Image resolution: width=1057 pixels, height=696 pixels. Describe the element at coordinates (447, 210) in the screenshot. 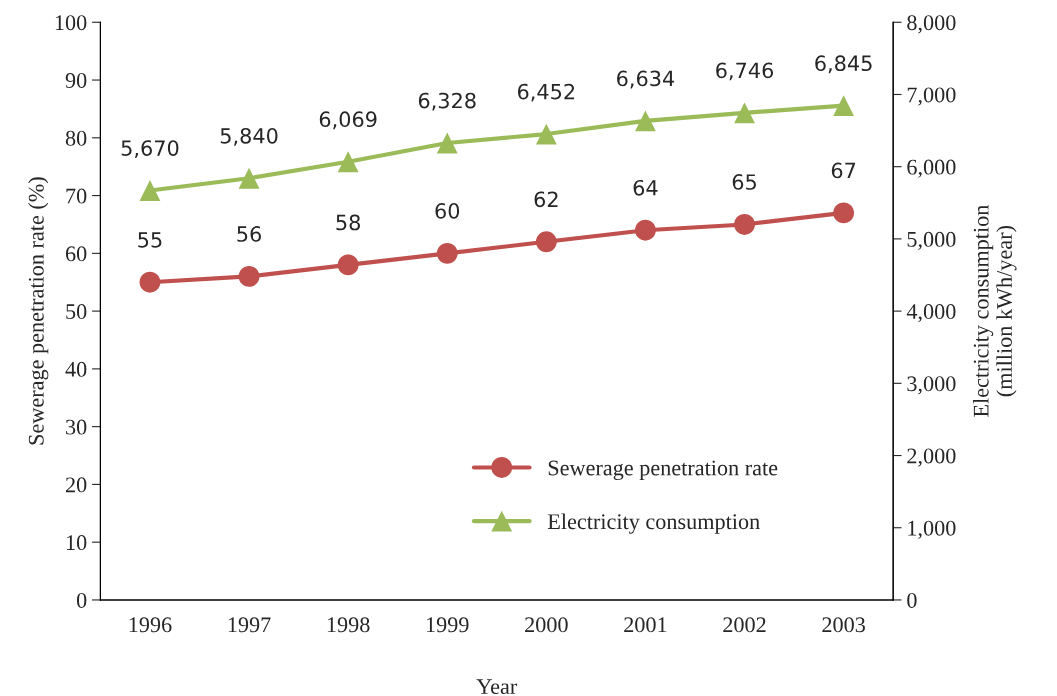

I see `data-label: 60` at that location.